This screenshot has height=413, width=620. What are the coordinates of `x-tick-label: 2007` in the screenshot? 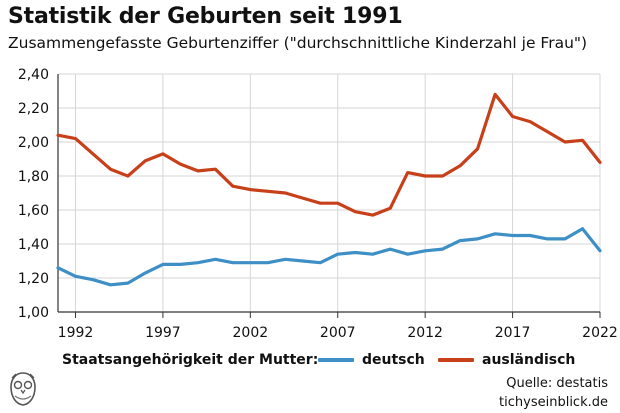 It's located at (338, 333).